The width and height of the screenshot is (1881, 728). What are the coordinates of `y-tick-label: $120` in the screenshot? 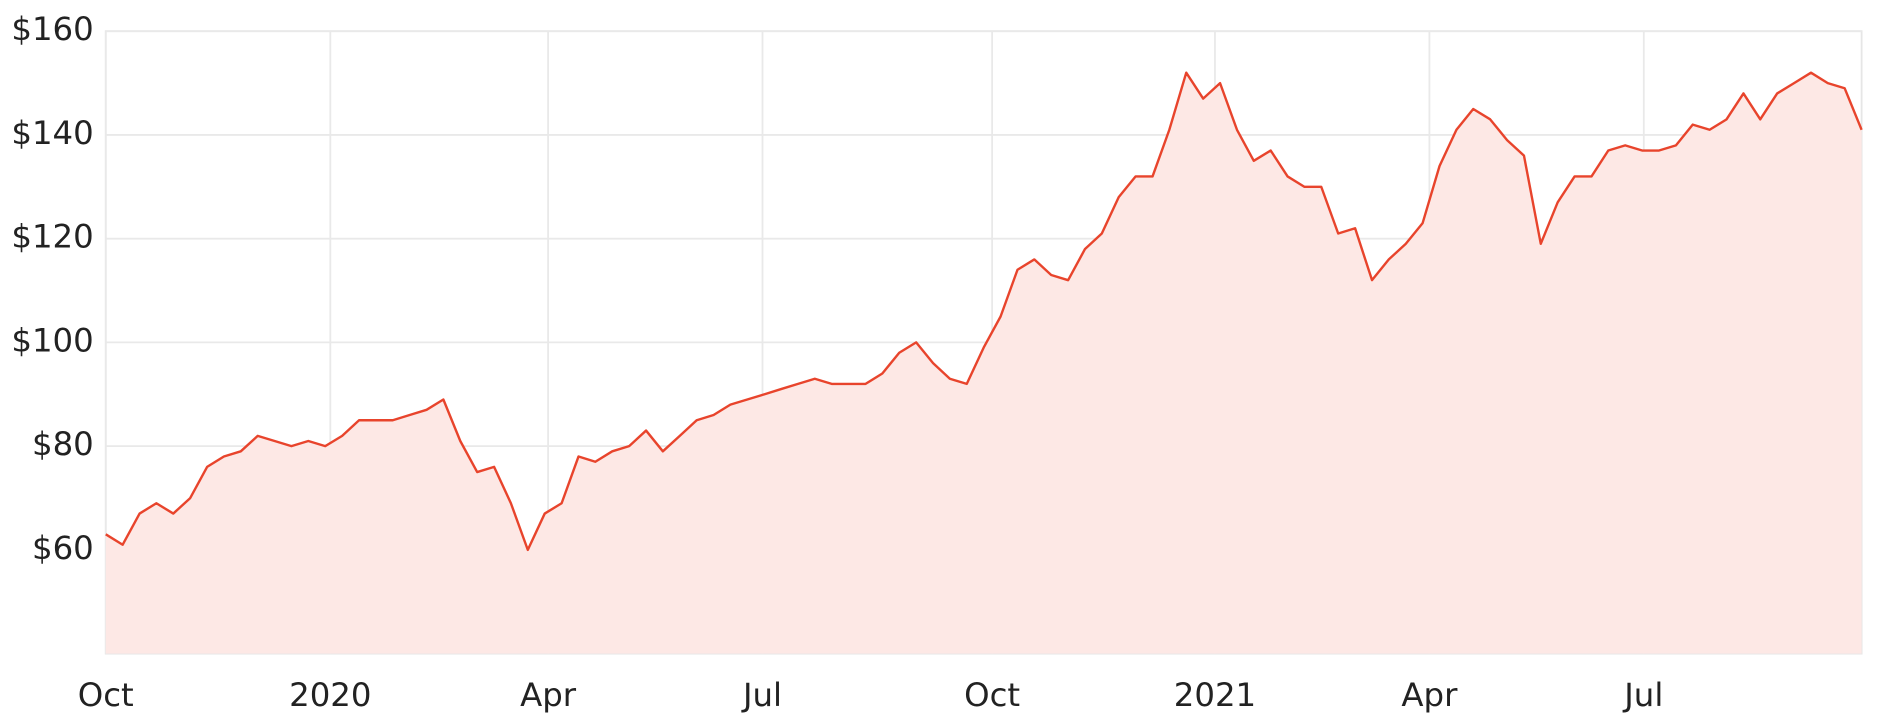 It's located at (52, 237).